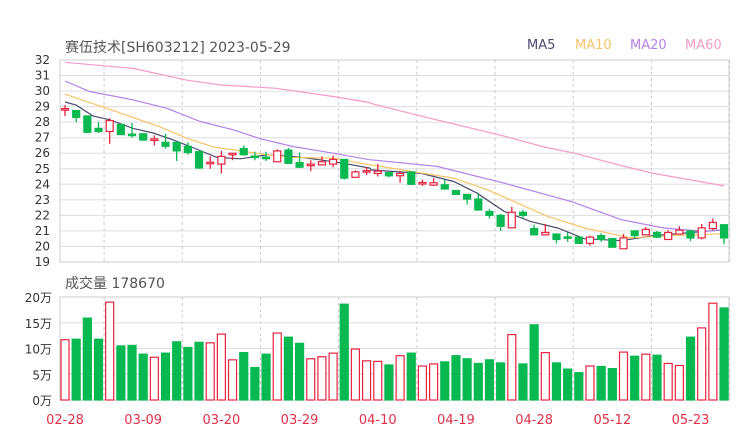  What do you see at coordinates (38, 350) in the screenshot?
I see `volume-tick-label: 10万` at bounding box center [38, 350].